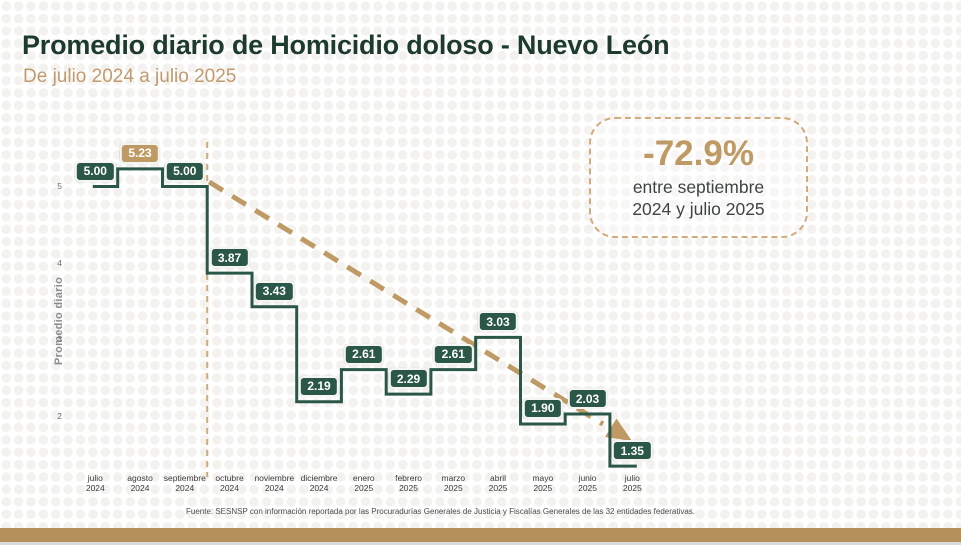 Image resolution: width=961 pixels, height=545 pixels. What do you see at coordinates (59, 339) in the screenshot?
I see `y-axis-tick: 3` at bounding box center [59, 339].